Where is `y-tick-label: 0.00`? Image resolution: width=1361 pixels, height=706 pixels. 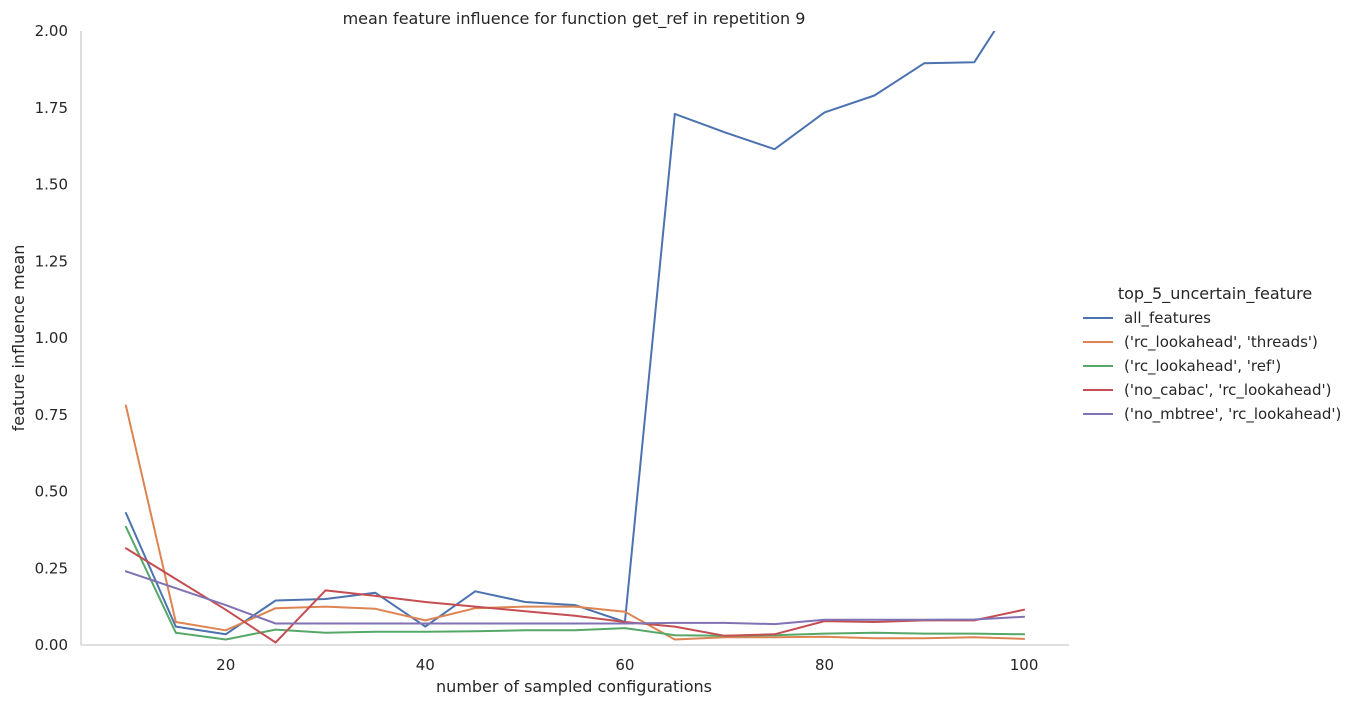 y-tick-label: 0.00 is located at coordinates (51, 645).